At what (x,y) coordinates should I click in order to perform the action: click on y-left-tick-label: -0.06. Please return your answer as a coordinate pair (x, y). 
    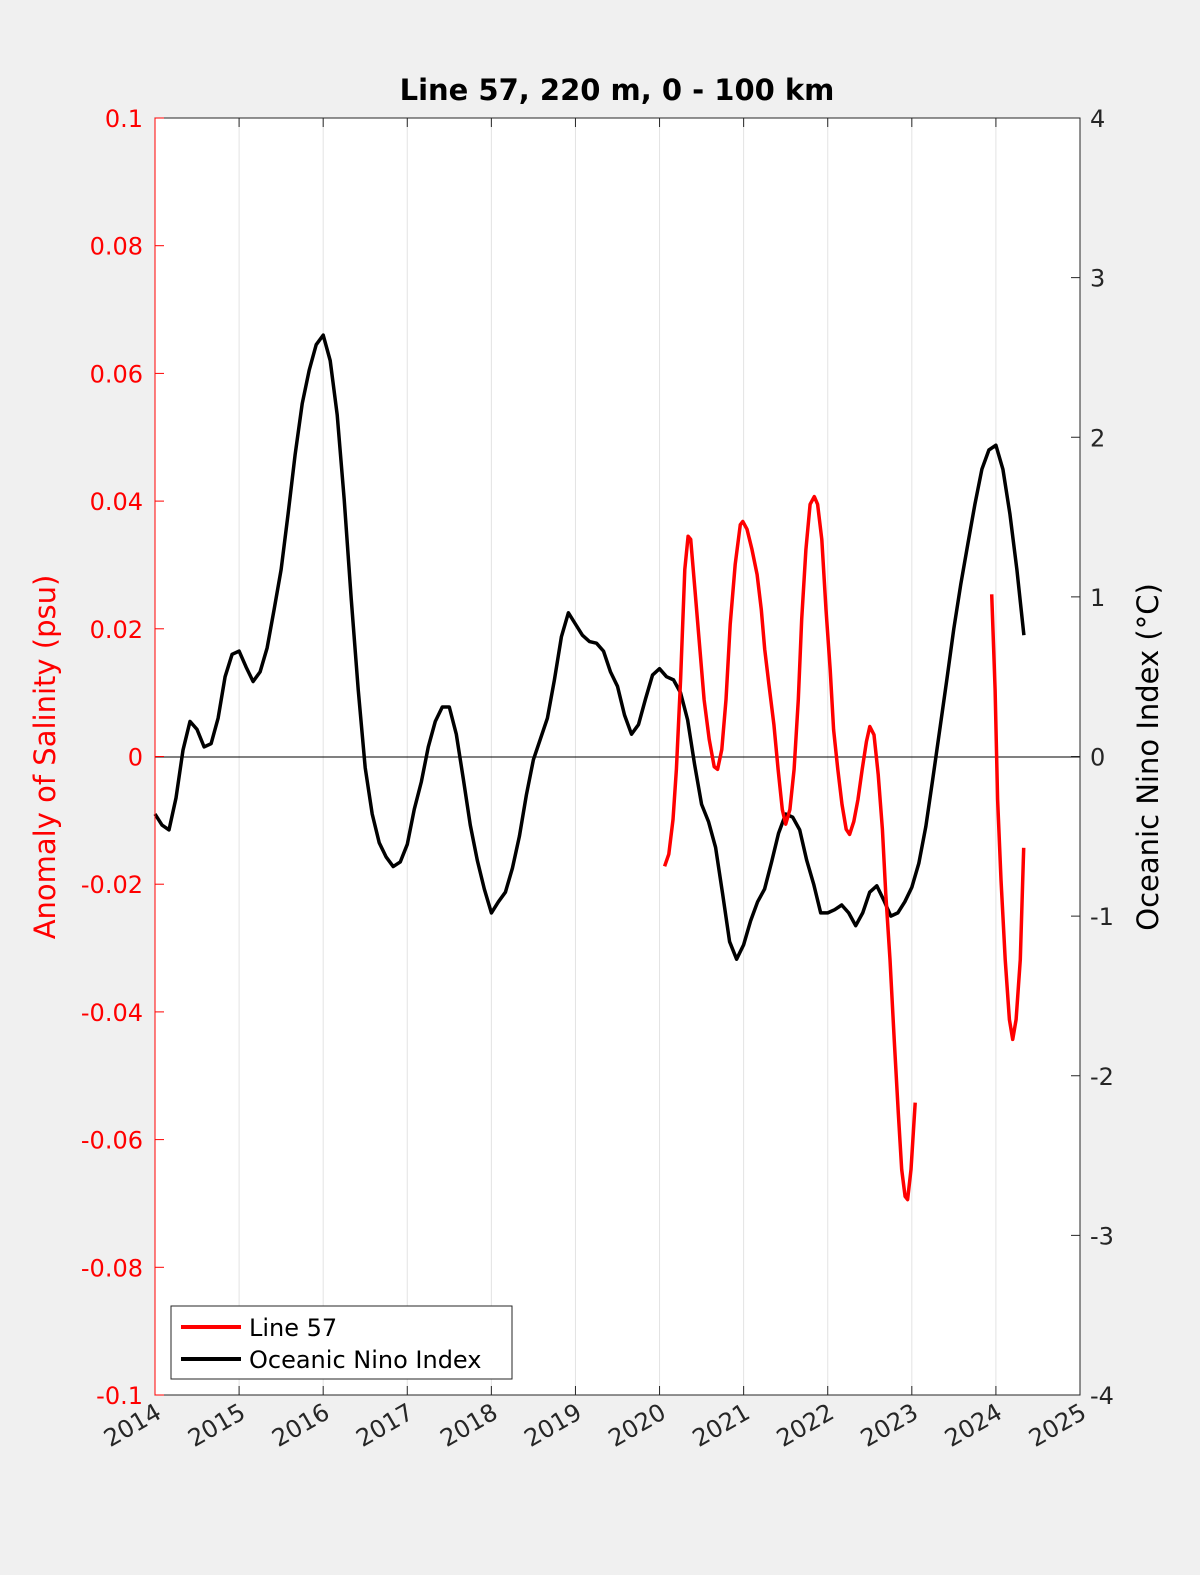
    Looking at the image, I should click on (112, 1141).